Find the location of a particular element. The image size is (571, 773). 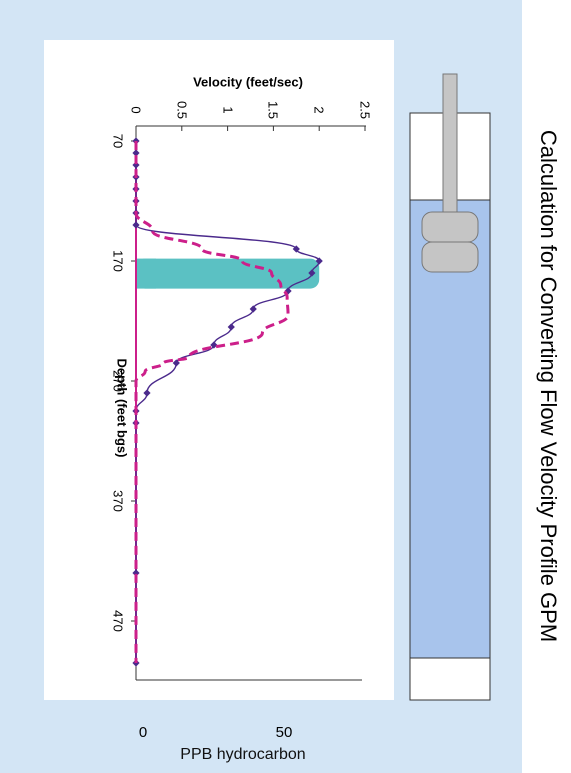

velocity-tick-label: 0 is located at coordinates (136, 110).